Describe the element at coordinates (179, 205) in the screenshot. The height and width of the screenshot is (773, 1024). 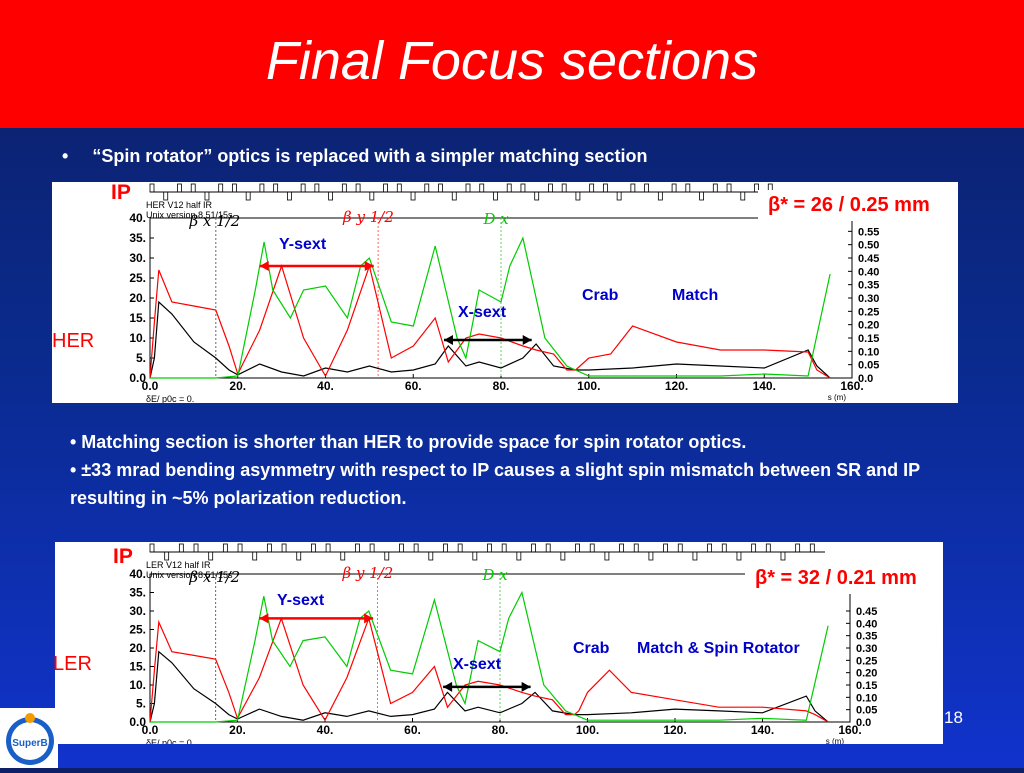
I see `plot-header-title: HER V12 half IR` at that location.